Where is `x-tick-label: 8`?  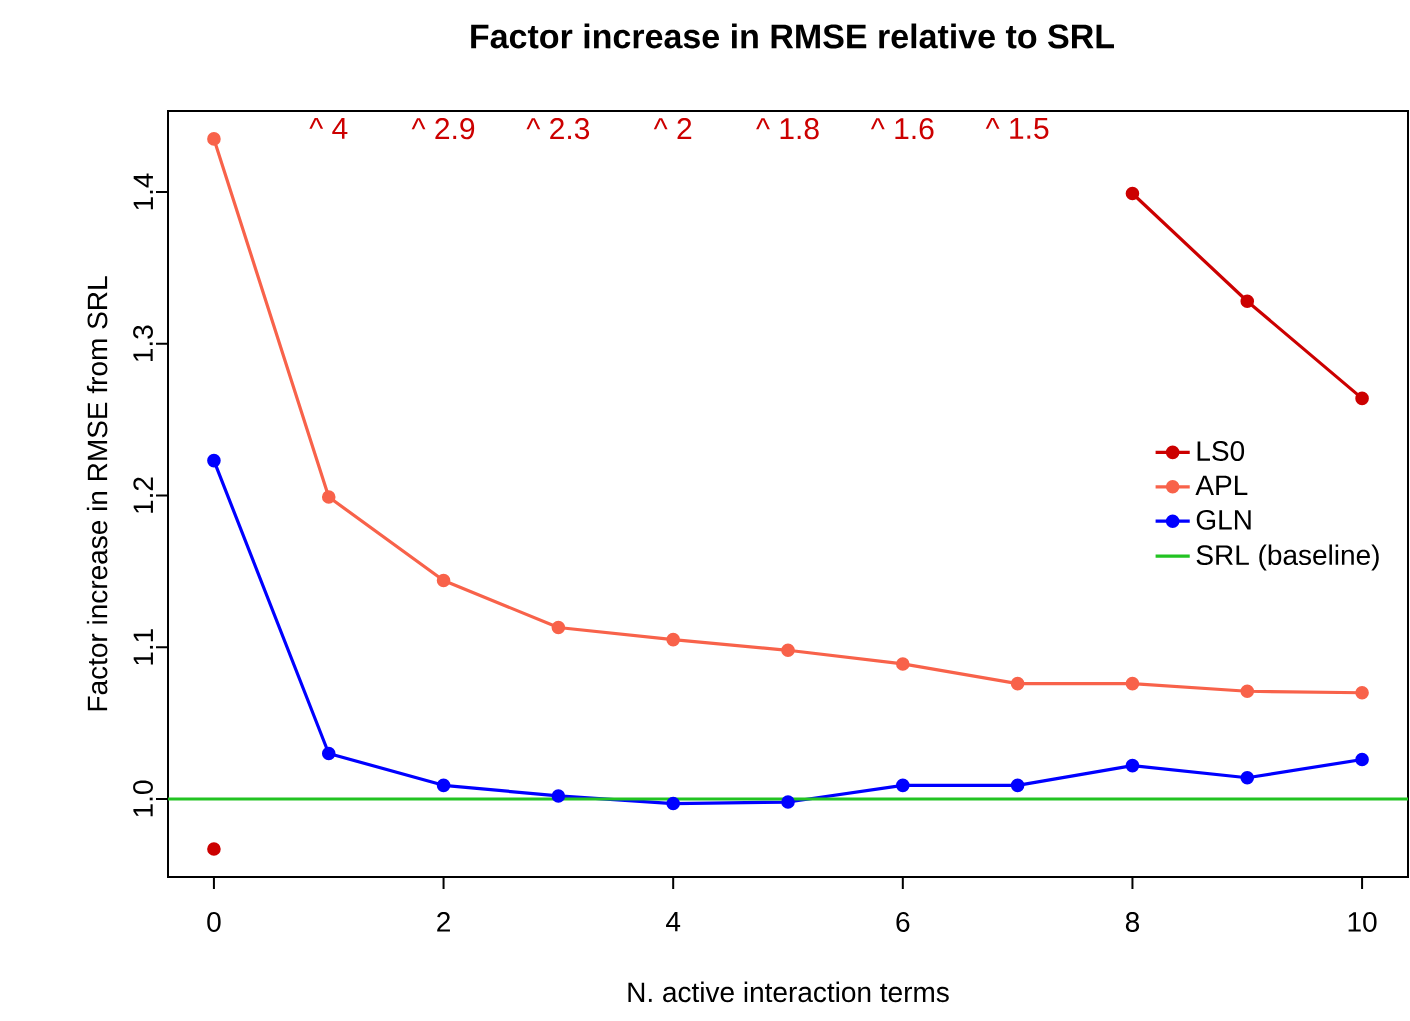 x-tick-label: 8 is located at coordinates (1132, 922).